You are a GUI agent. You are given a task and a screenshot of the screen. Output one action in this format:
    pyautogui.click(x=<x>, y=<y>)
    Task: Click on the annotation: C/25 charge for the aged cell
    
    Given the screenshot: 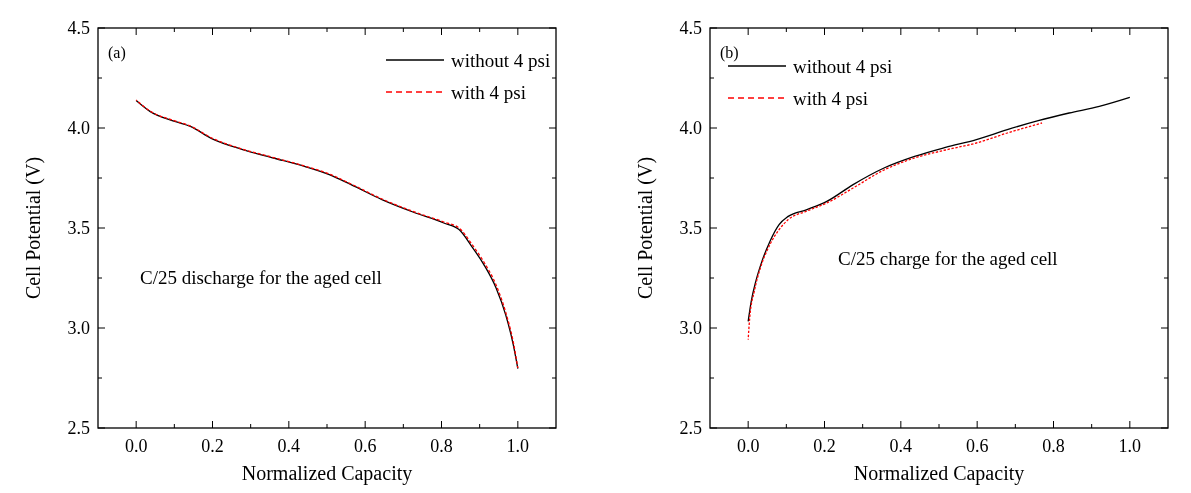 What is the action you would take?
    pyautogui.click(x=948, y=258)
    